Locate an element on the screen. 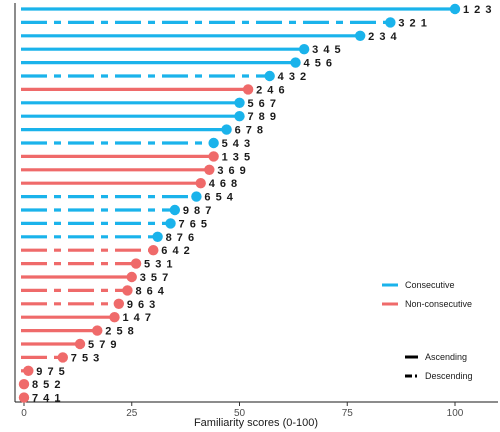  x-tick-label: 25 is located at coordinates (132, 413).